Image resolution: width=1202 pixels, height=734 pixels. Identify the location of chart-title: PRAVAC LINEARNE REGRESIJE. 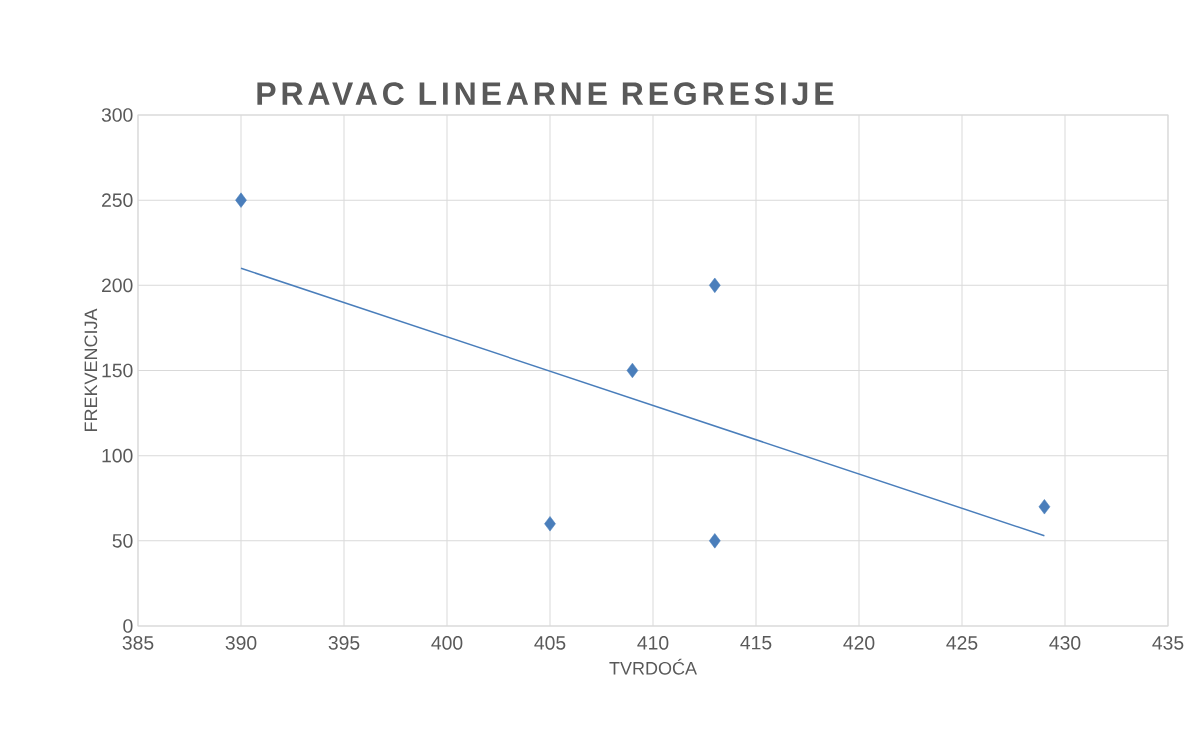
(545, 93).